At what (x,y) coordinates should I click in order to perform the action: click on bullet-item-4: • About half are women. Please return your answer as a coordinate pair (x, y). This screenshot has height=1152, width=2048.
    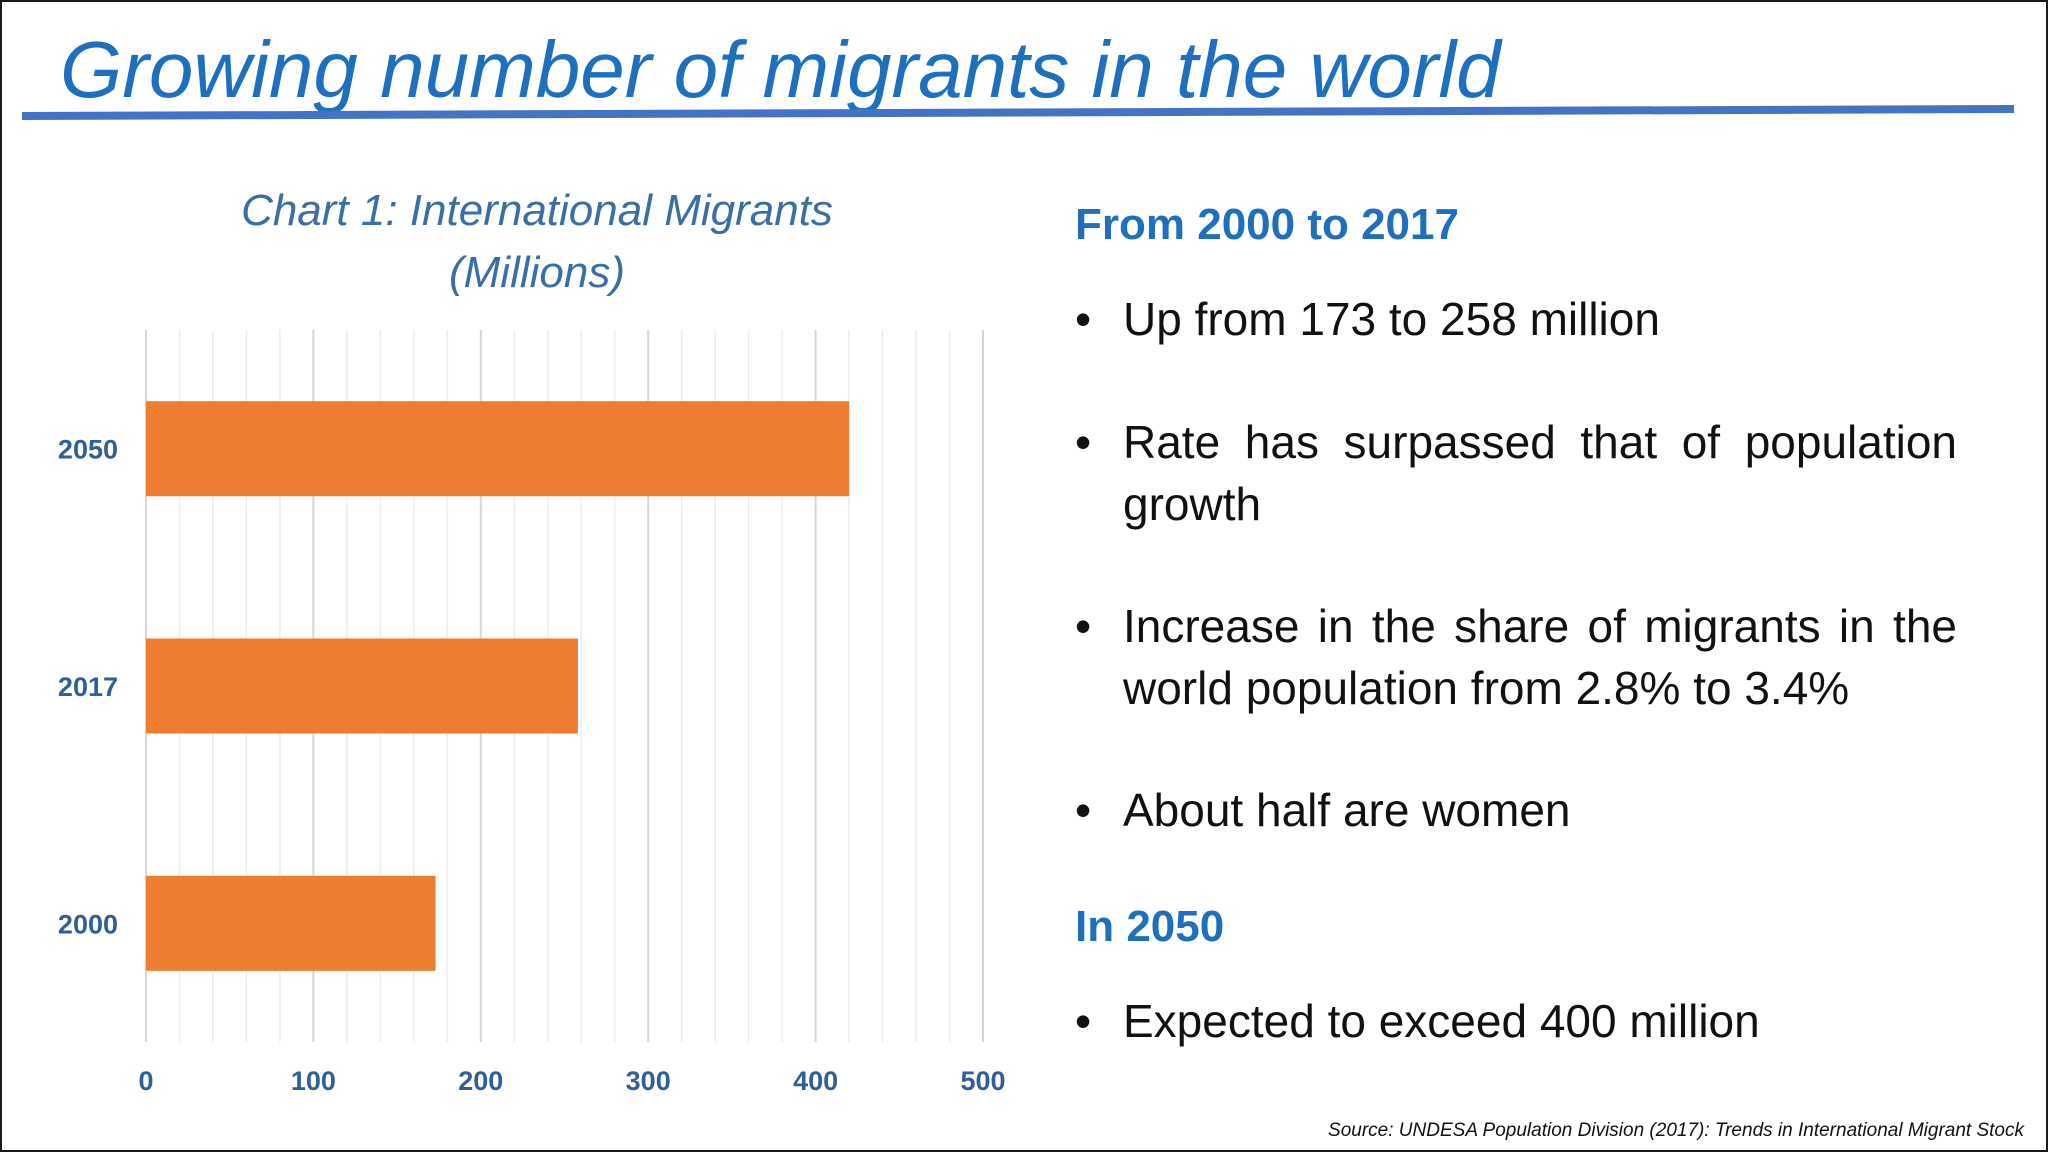
    Looking at the image, I should click on (1516, 810).